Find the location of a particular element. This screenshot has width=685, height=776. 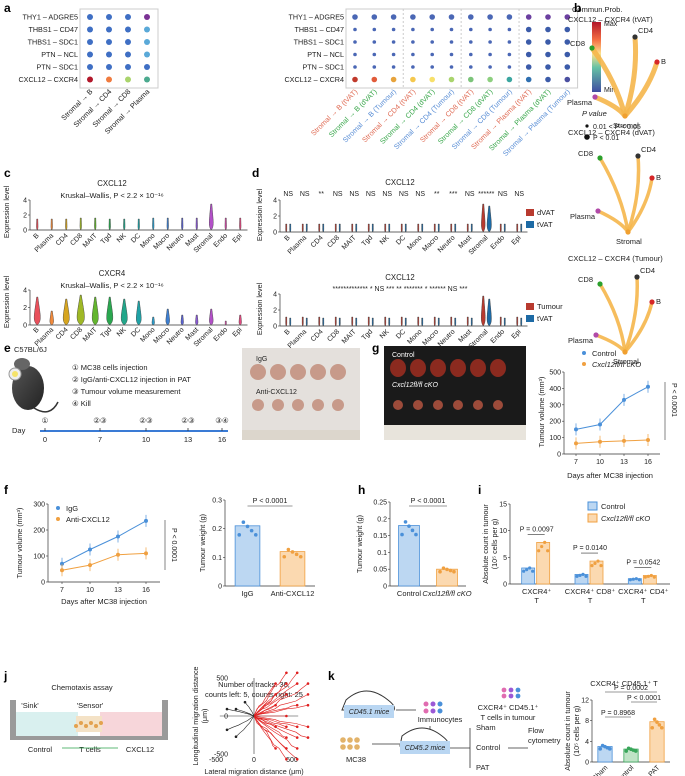

timeline-marker: ②③ is located at coordinates (188, 420).